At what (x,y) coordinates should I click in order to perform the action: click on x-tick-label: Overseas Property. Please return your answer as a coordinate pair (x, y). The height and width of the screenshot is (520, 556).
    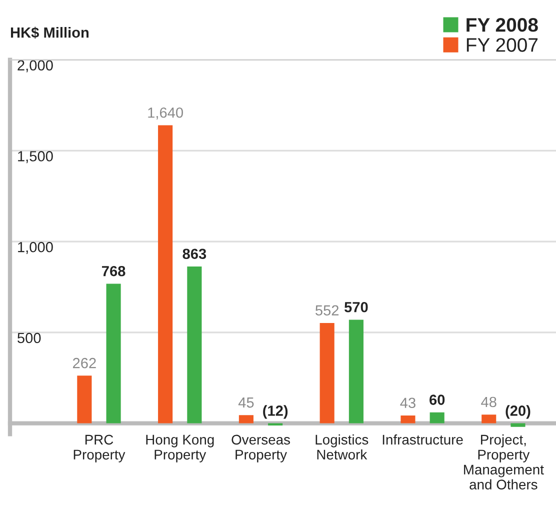
    Looking at the image, I should click on (261, 448).